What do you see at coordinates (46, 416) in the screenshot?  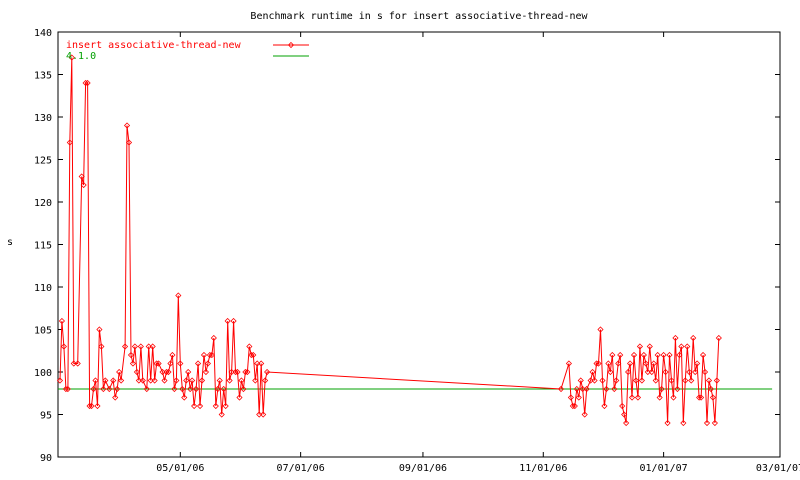 I see `y-tick-label: 95` at bounding box center [46, 416].